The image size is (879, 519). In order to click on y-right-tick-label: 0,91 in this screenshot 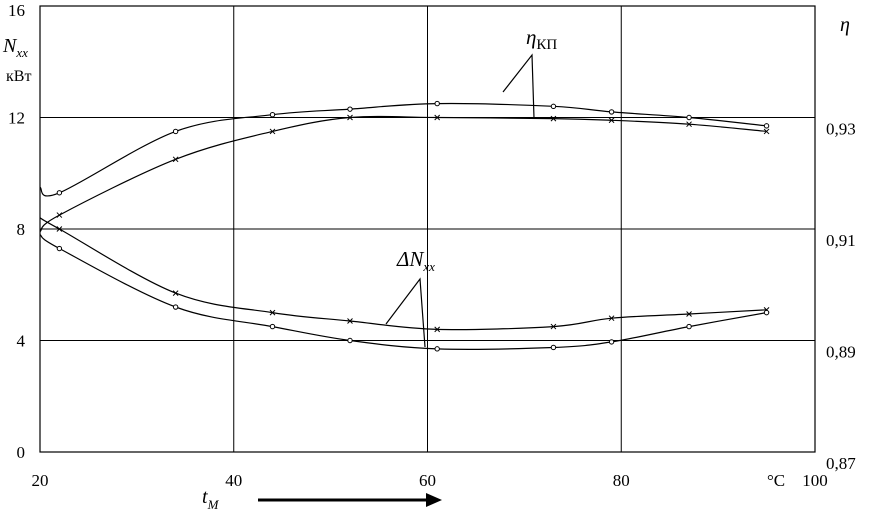, I will do `click(841, 240)`.